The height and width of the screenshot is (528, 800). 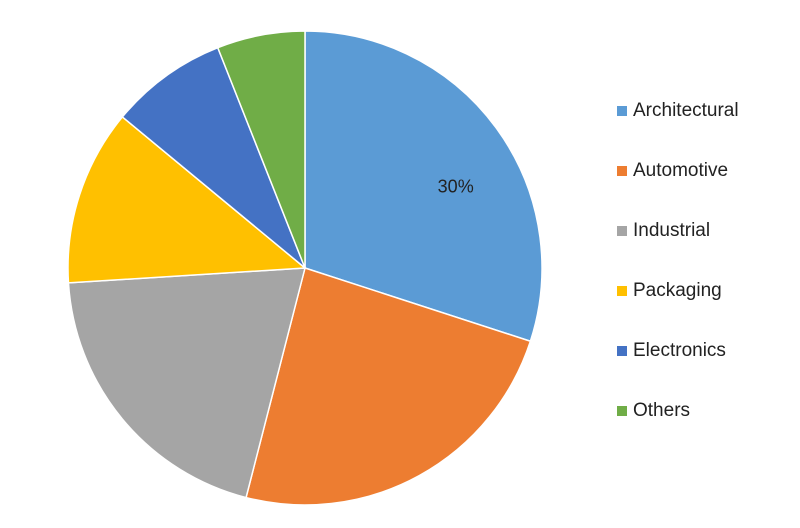 I want to click on legend-label: Packaging, so click(x=677, y=290).